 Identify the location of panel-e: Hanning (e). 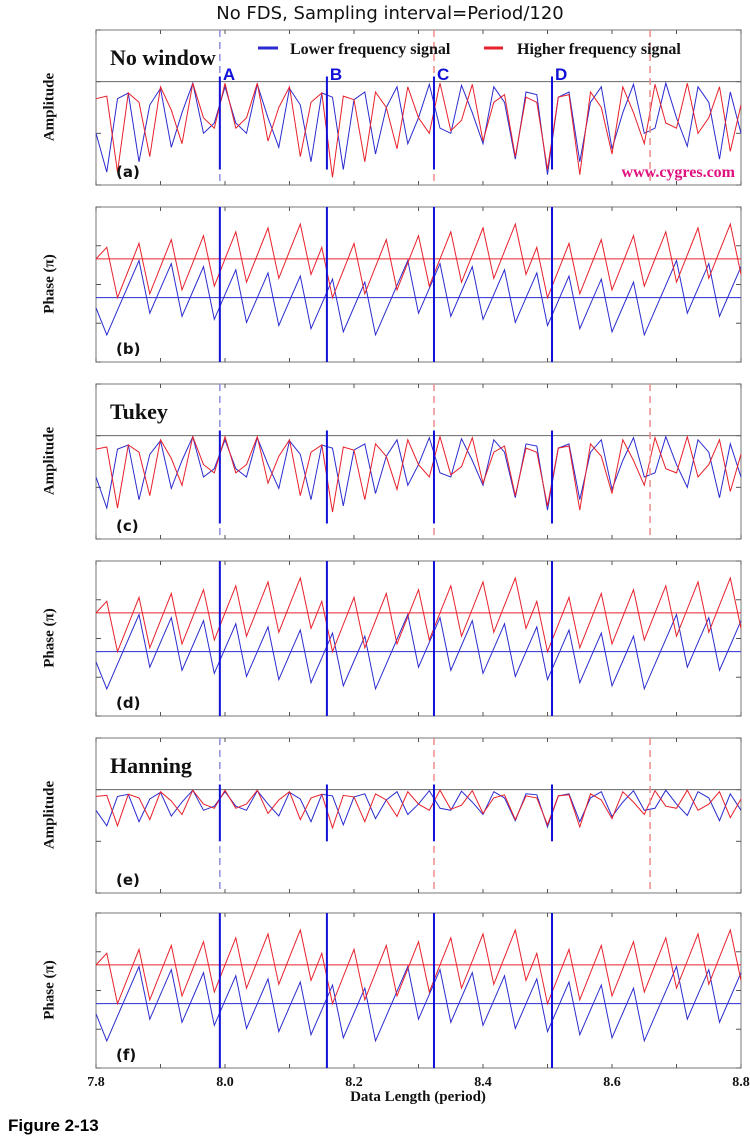
(418, 815).